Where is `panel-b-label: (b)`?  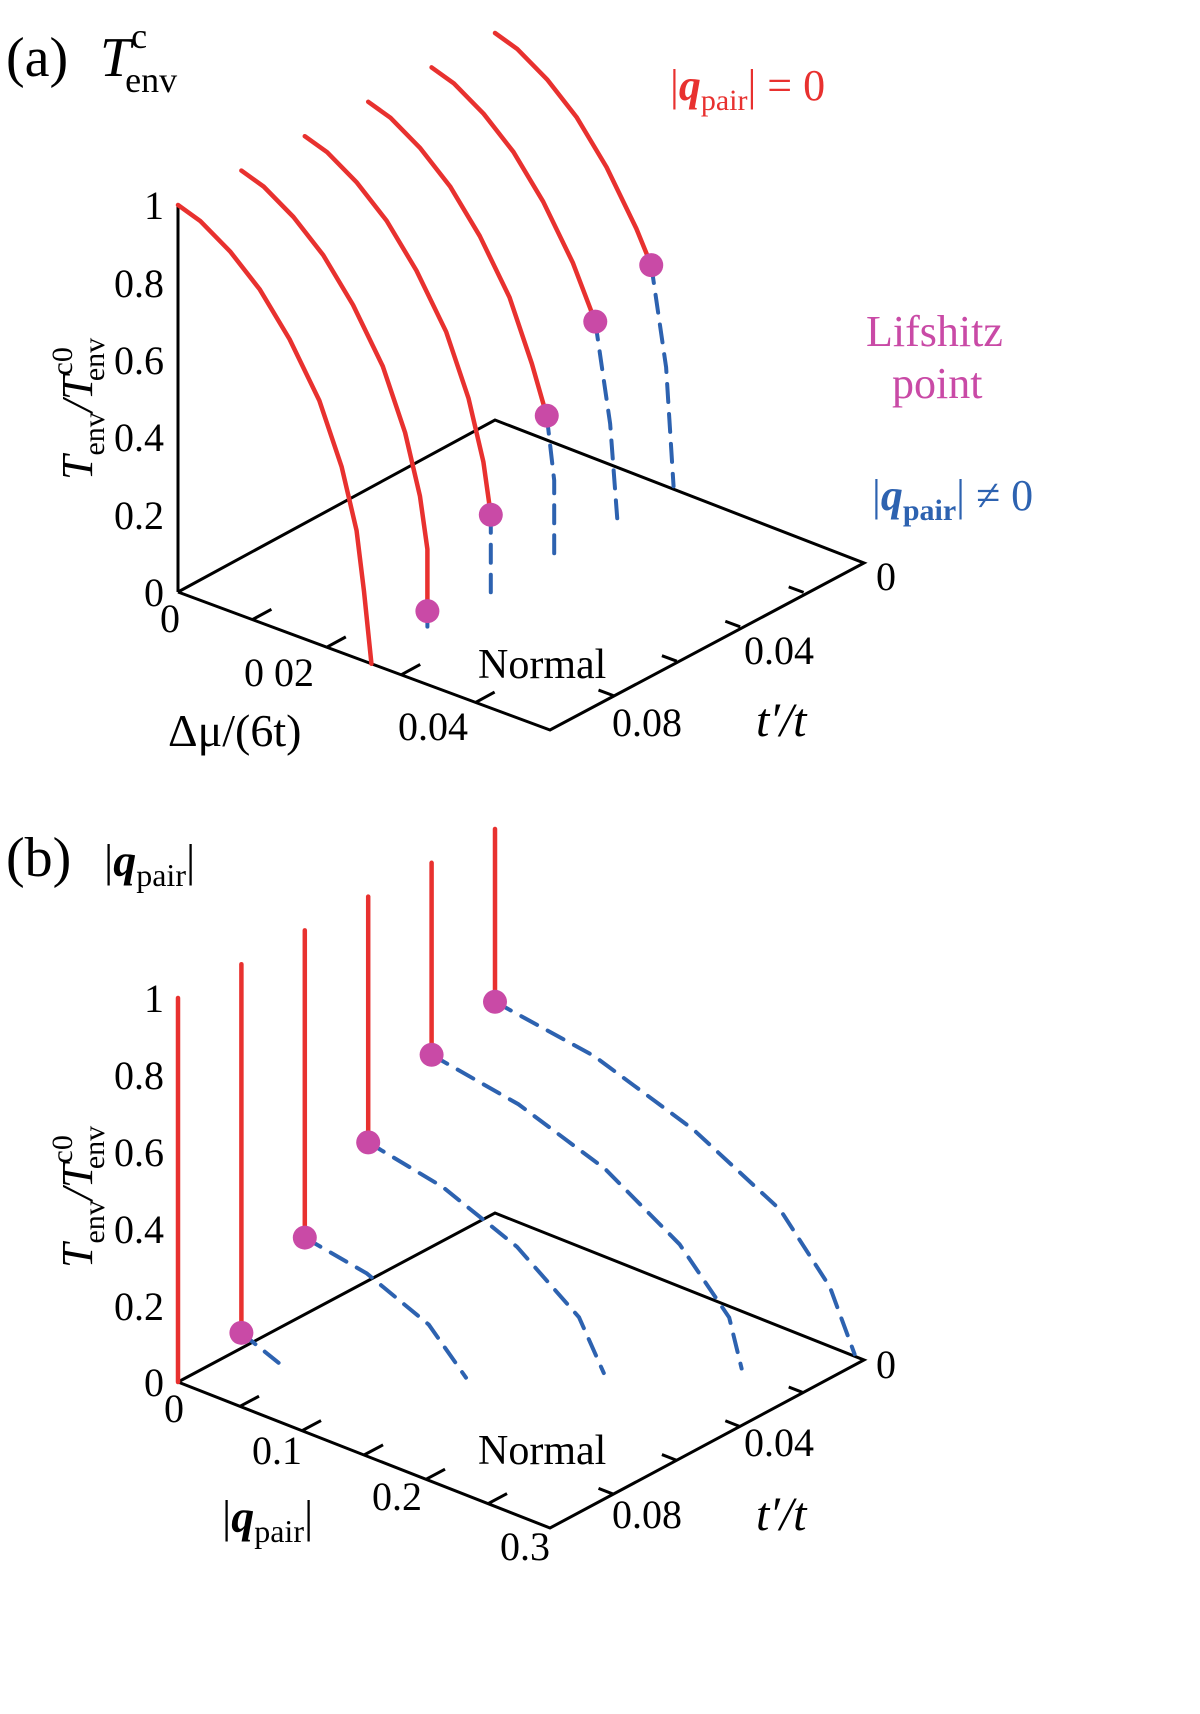 panel-b-label: (b) is located at coordinates (38, 858).